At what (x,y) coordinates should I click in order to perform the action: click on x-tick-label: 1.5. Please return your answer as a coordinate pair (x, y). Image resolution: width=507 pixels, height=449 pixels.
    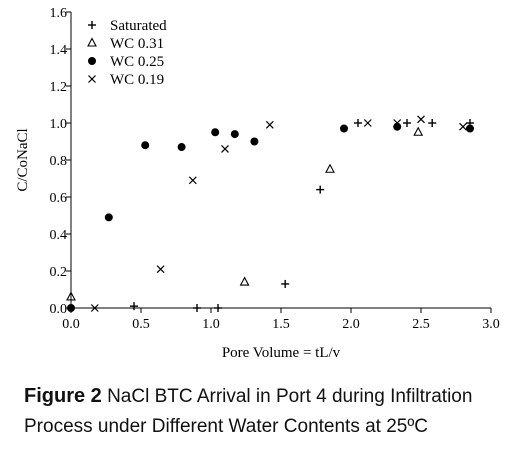
    Looking at the image, I should click on (281, 324).